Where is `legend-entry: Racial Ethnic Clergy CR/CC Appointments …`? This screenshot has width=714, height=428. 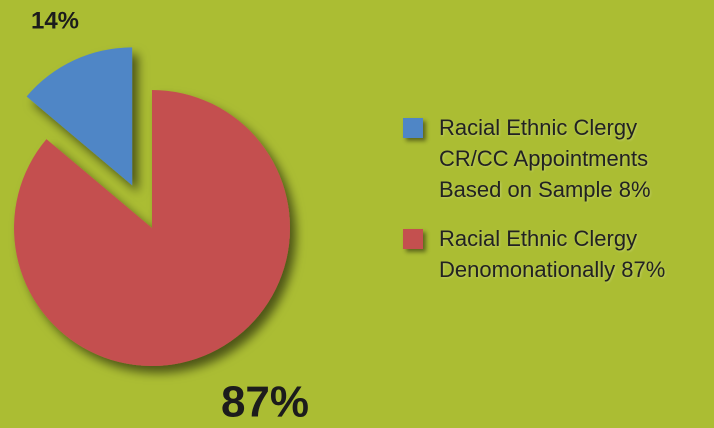
legend-entry: Racial Ethnic Clergy CR/CC Appointments … is located at coordinates (552, 158).